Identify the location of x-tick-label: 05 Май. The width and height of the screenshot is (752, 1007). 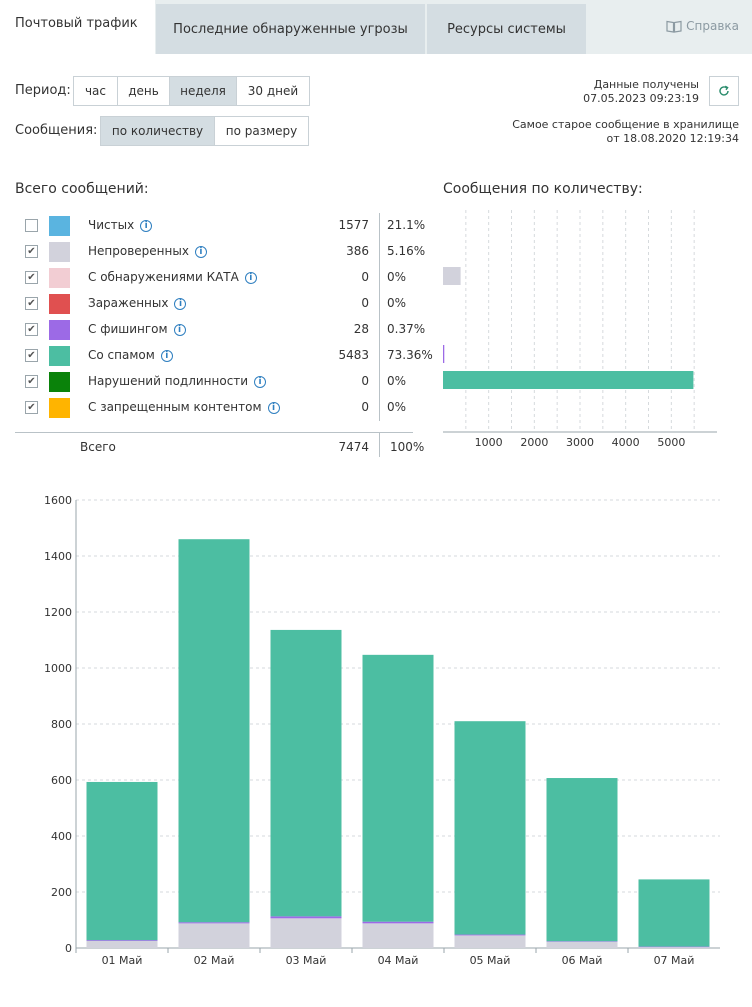
(490, 960).